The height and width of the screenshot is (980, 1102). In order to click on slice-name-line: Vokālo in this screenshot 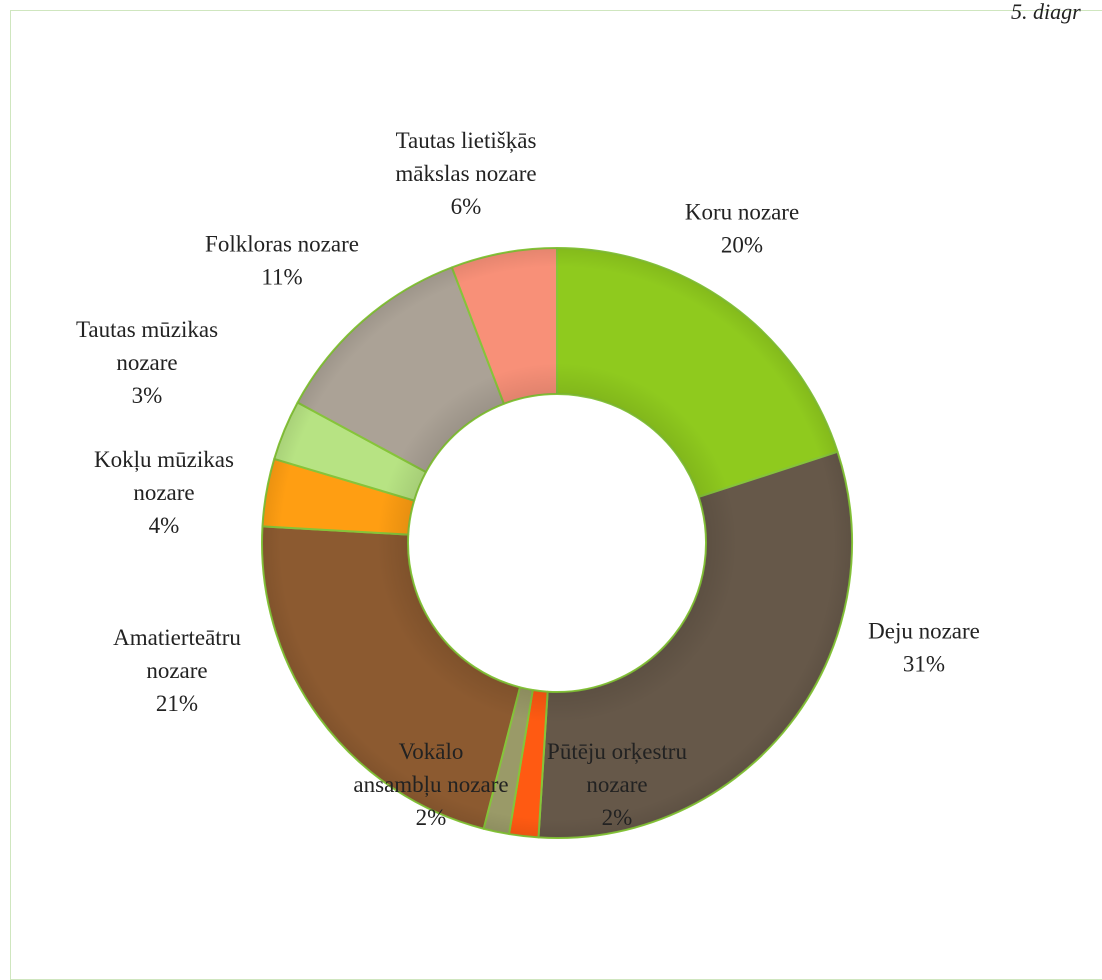, I will do `click(431, 751)`.